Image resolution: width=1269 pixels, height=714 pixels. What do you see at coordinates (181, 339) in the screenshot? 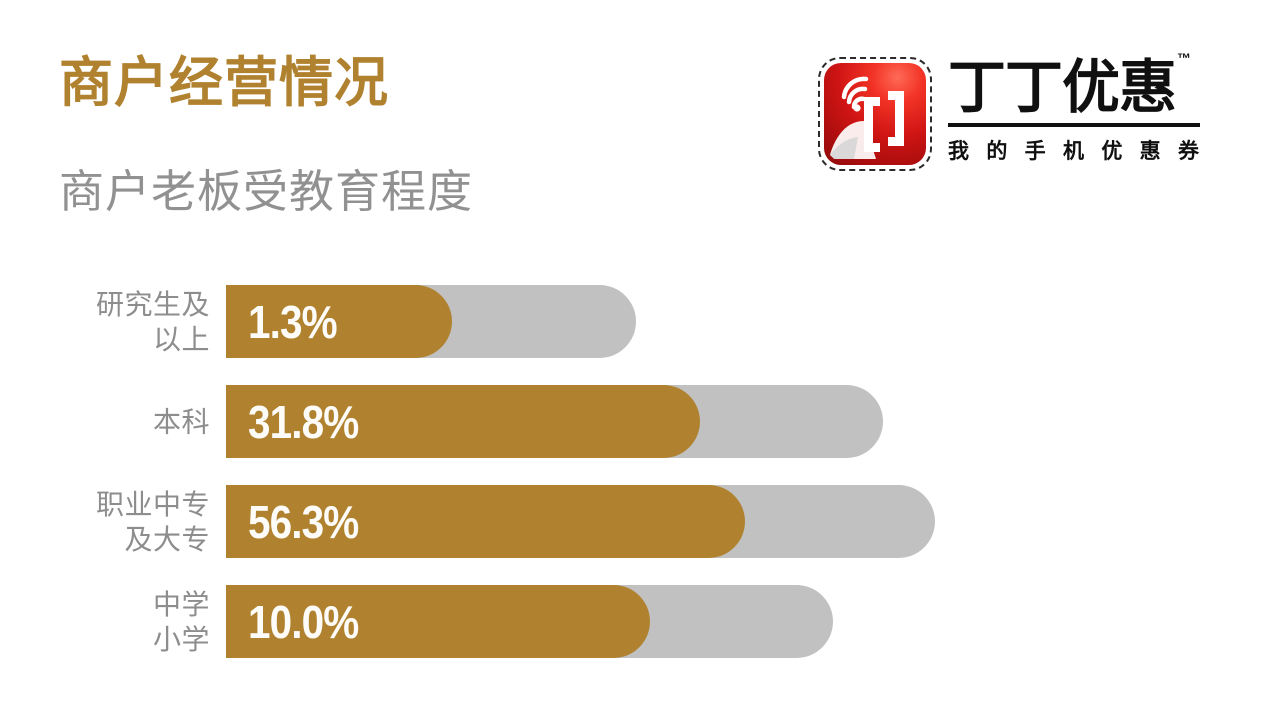
I see `bar-label-line2: 以上` at bounding box center [181, 339].